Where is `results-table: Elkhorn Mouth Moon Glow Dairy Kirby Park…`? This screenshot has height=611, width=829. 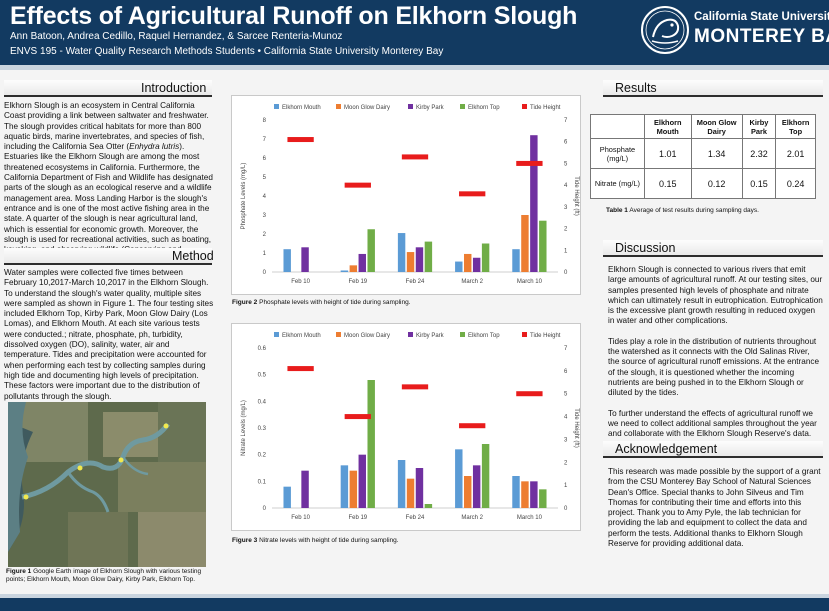 results-table: Elkhorn Mouth Moon Glow Dairy Kirby Park… is located at coordinates (703, 156).